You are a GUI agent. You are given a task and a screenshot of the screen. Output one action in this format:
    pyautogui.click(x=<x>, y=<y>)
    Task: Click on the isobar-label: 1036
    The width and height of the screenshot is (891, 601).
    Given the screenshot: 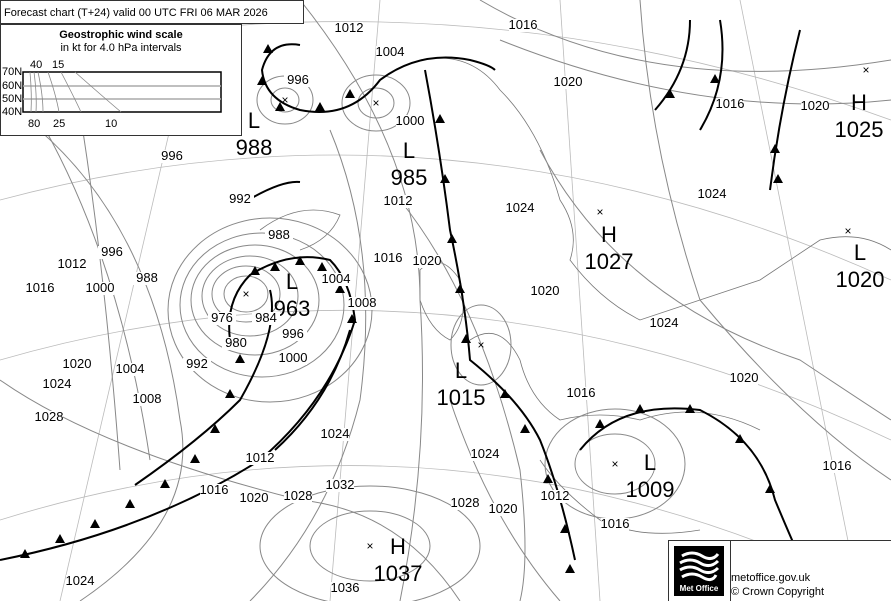 What is the action you would take?
    pyautogui.click(x=345, y=587)
    